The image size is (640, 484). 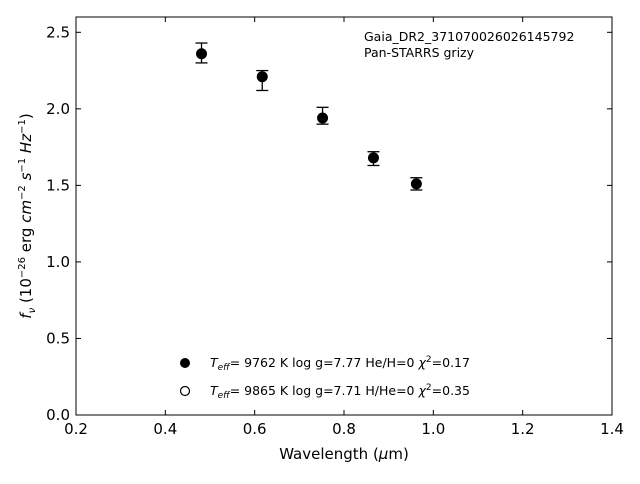 What do you see at coordinates (344, 454) in the screenshot?
I see `x-axis-label: Wavelength (μm)` at bounding box center [344, 454].